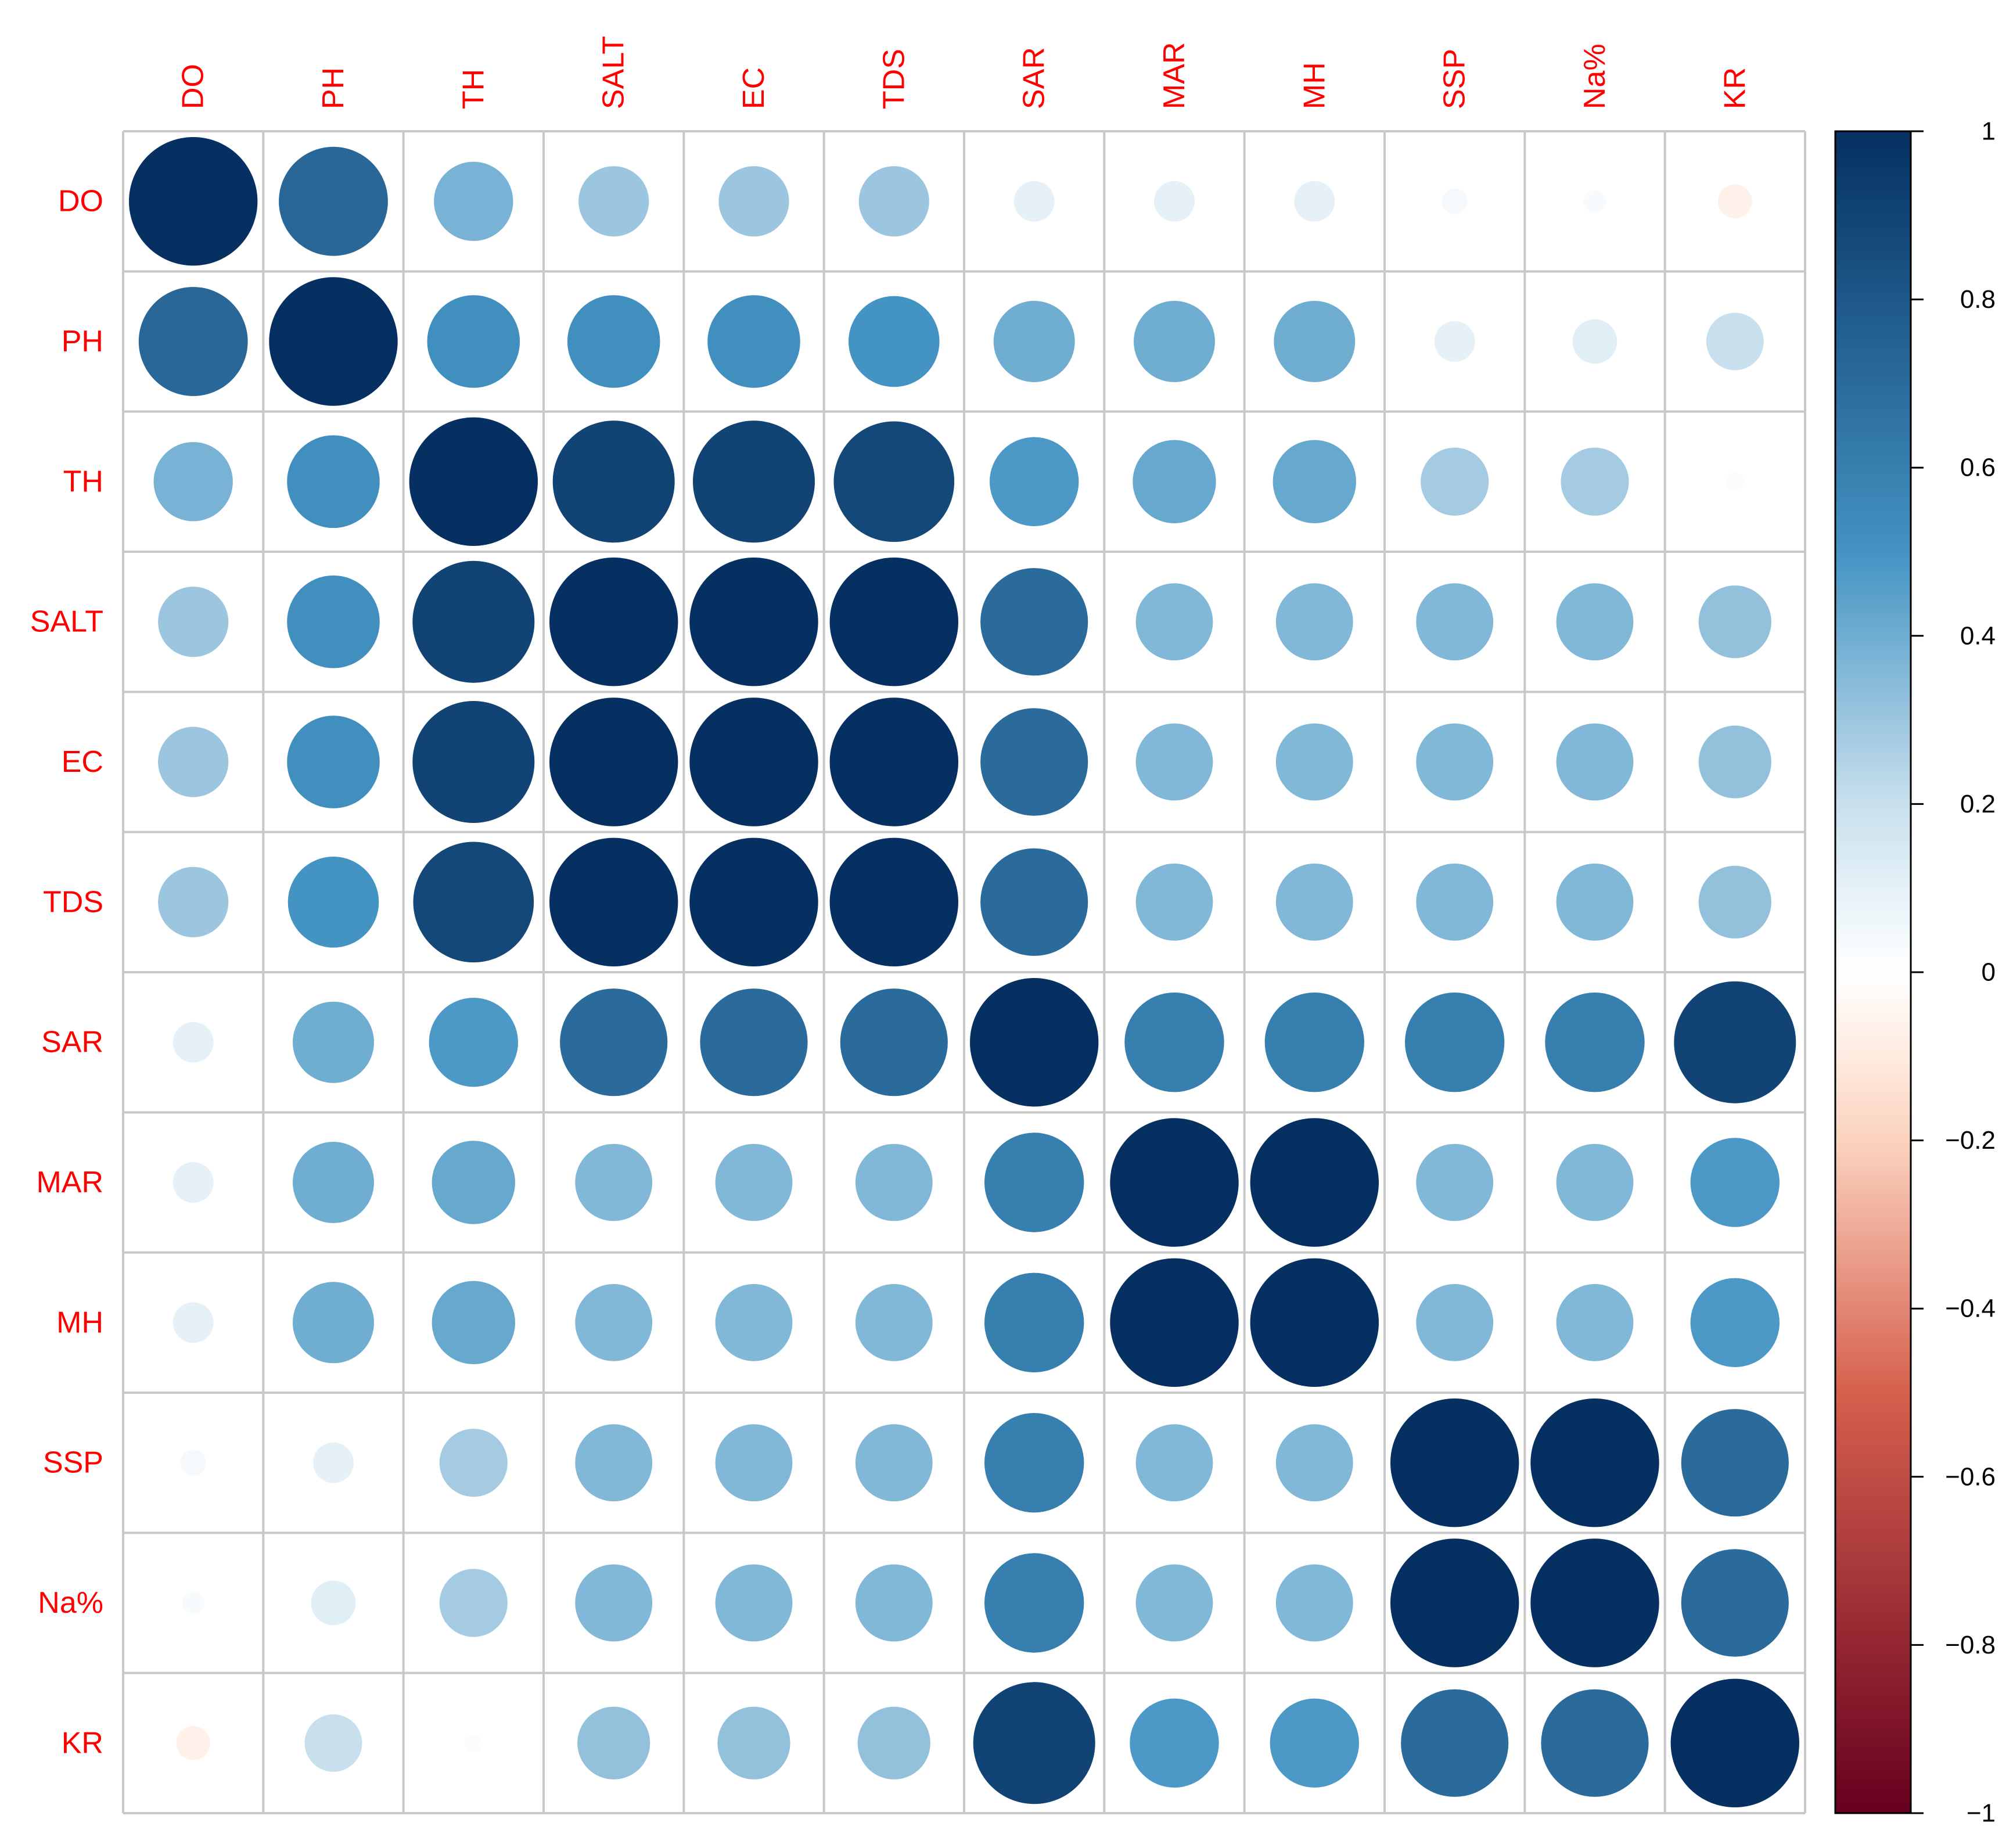 The width and height of the screenshot is (2013, 1848). I want to click on corr-circle-Na%-MH, so click(1314, 1603).